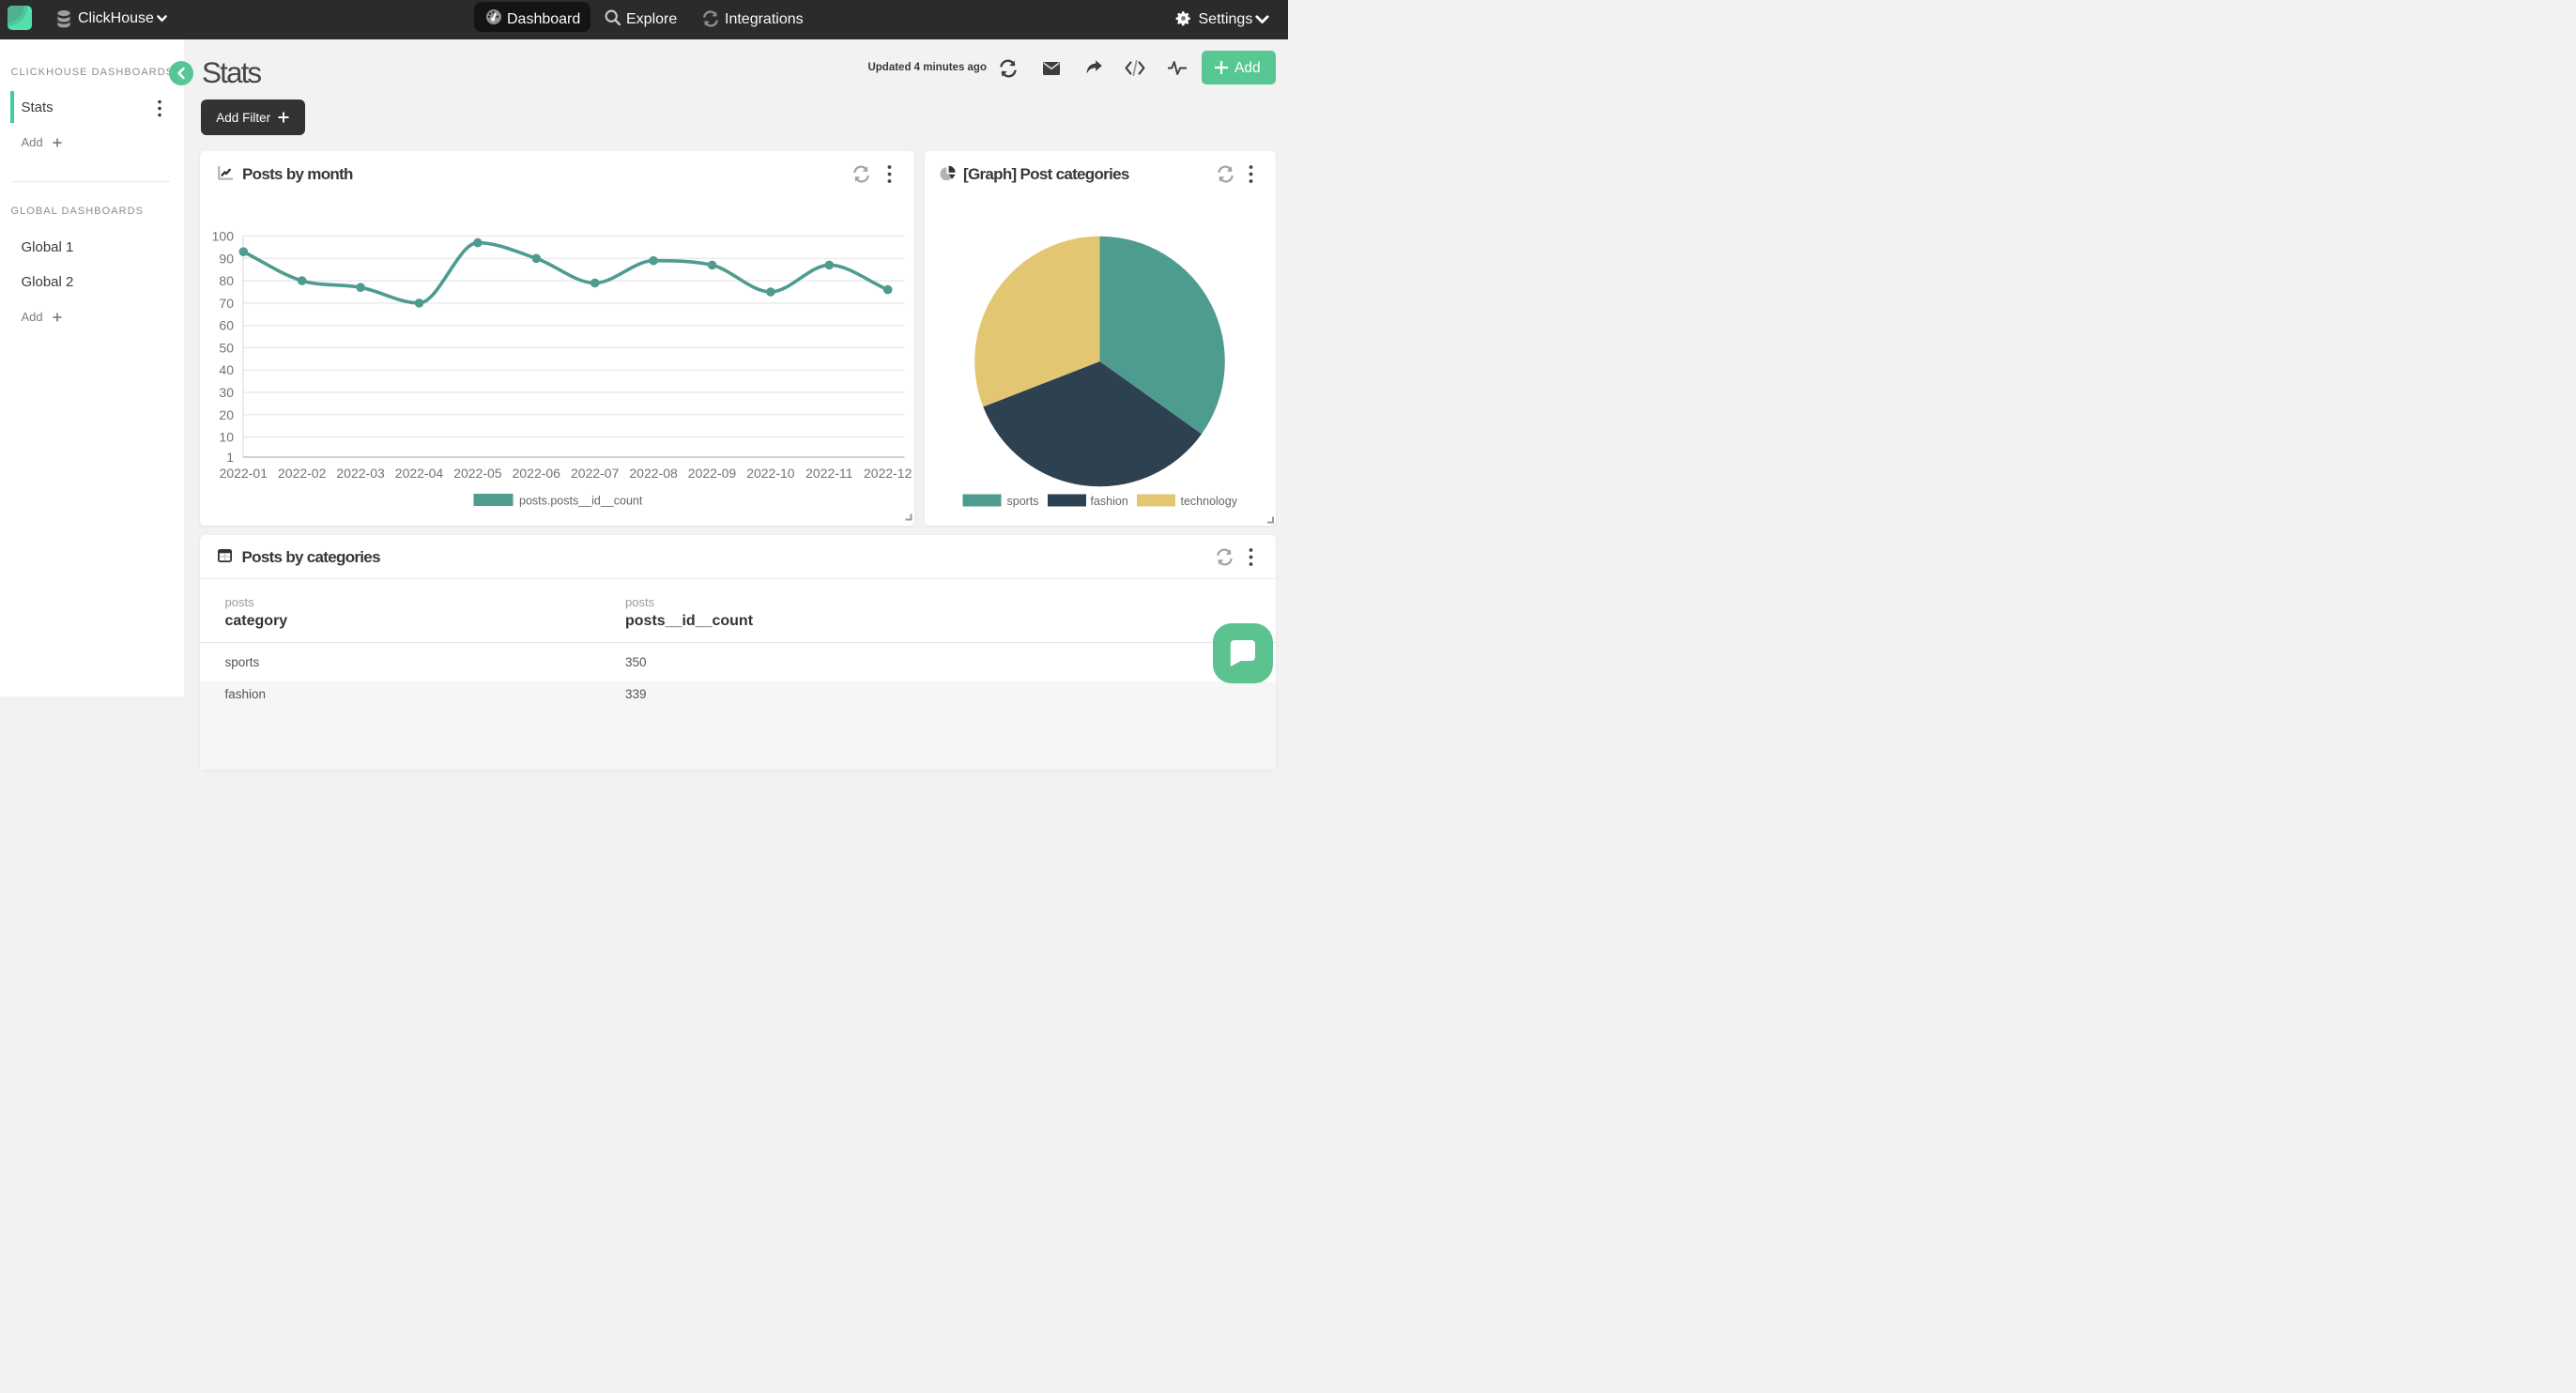  I want to click on svg-text: posts.posts__id__count, so click(581, 501).